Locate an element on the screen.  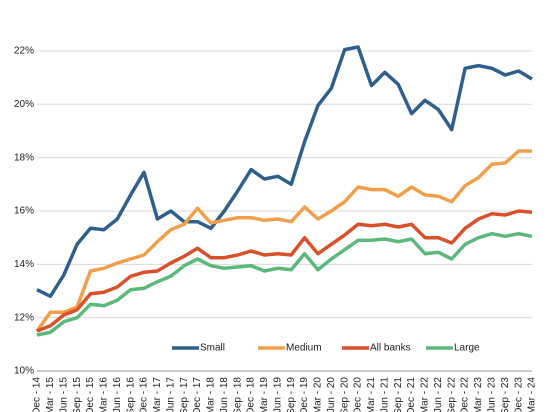
x-tick-label: Sep - 23 is located at coordinates (505, 394).